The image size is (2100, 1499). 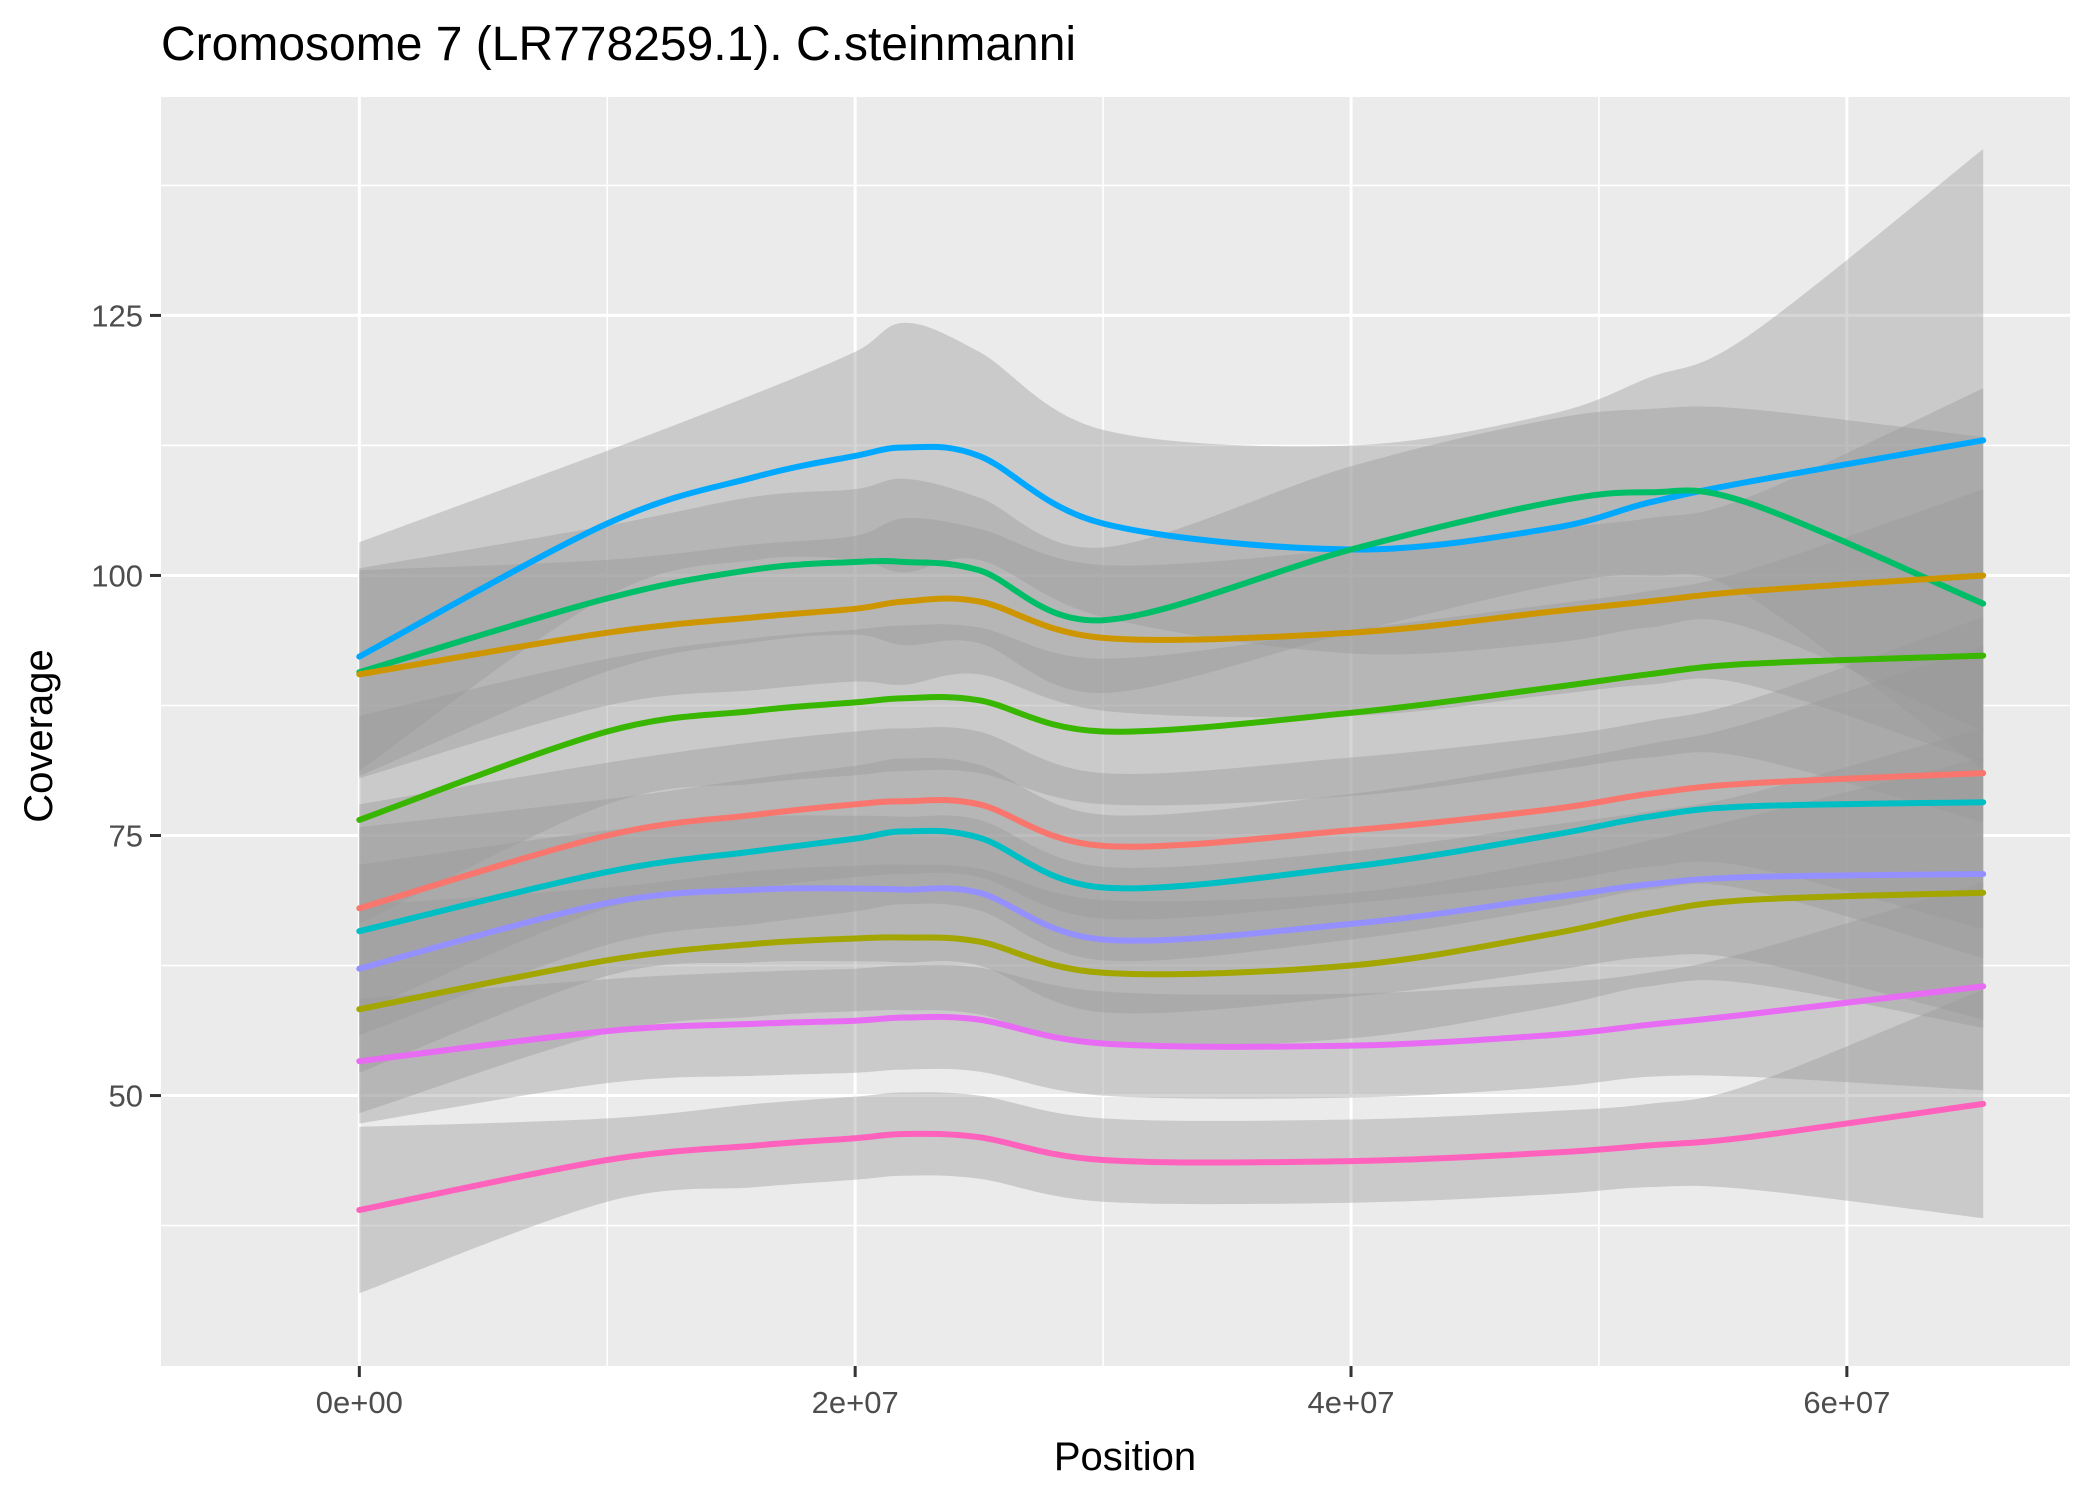 I want to click on y-tick-label: 125, so click(x=117, y=315).